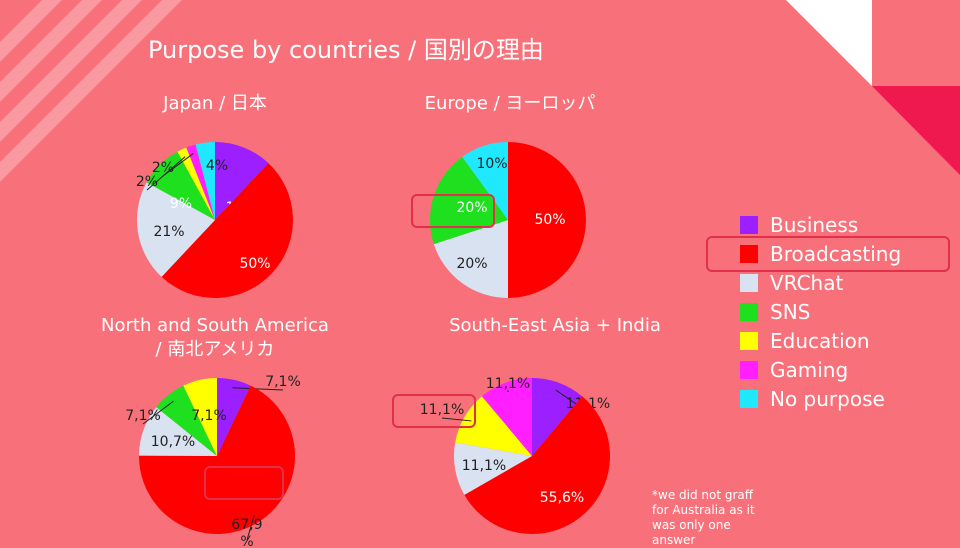 This screenshot has width=960, height=548. Describe the element at coordinates (181, 204) in the screenshot. I see `pie-data-label: 9%` at that location.